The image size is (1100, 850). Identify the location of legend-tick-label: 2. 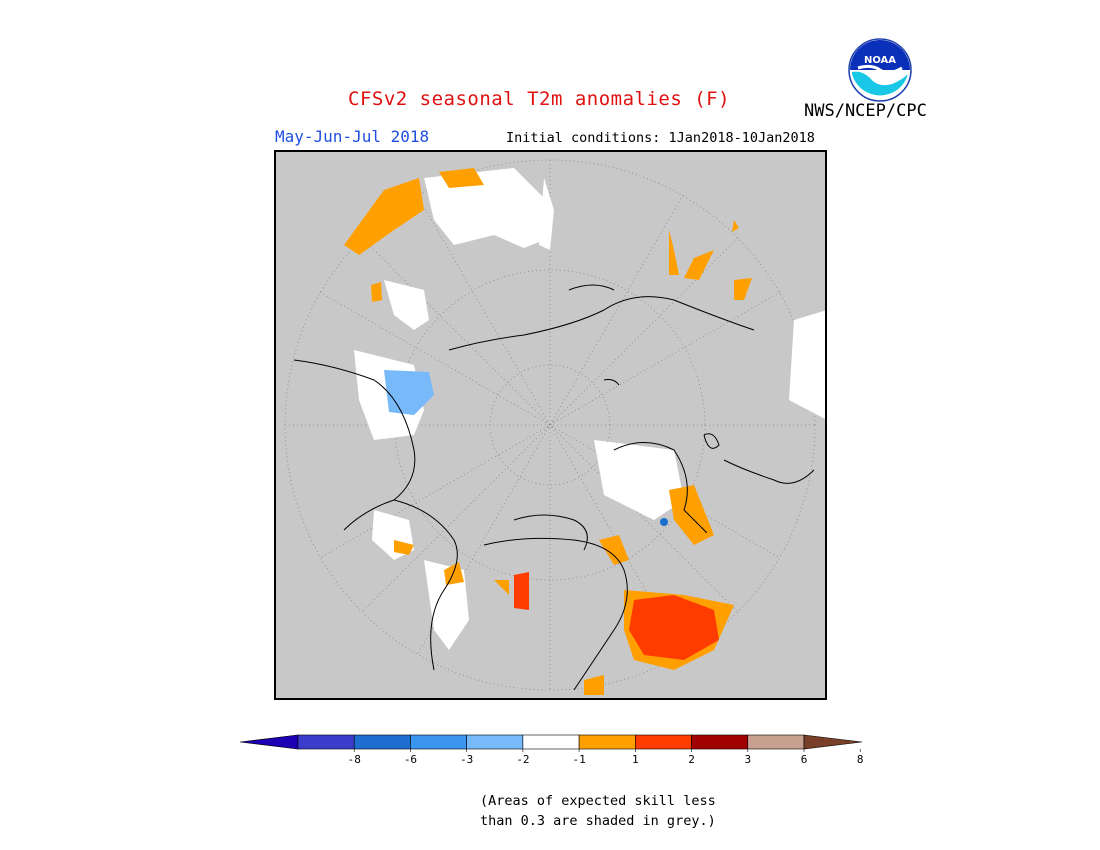
(691, 759).